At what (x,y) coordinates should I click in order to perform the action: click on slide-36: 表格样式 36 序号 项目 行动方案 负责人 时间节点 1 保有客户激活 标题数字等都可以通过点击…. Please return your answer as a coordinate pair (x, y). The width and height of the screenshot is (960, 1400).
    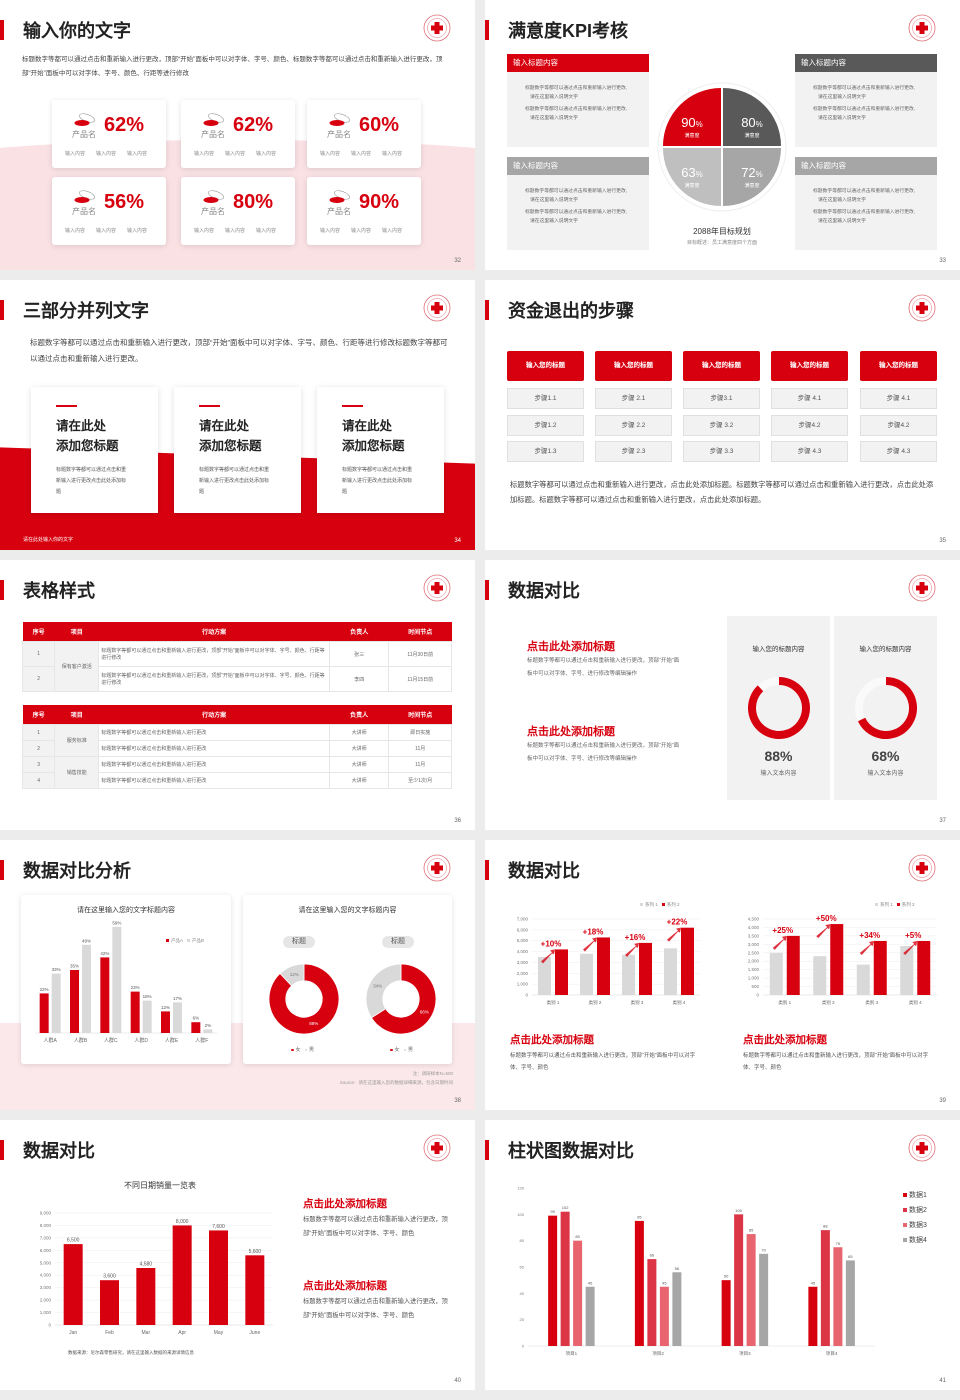
    Looking at the image, I should click on (237, 695).